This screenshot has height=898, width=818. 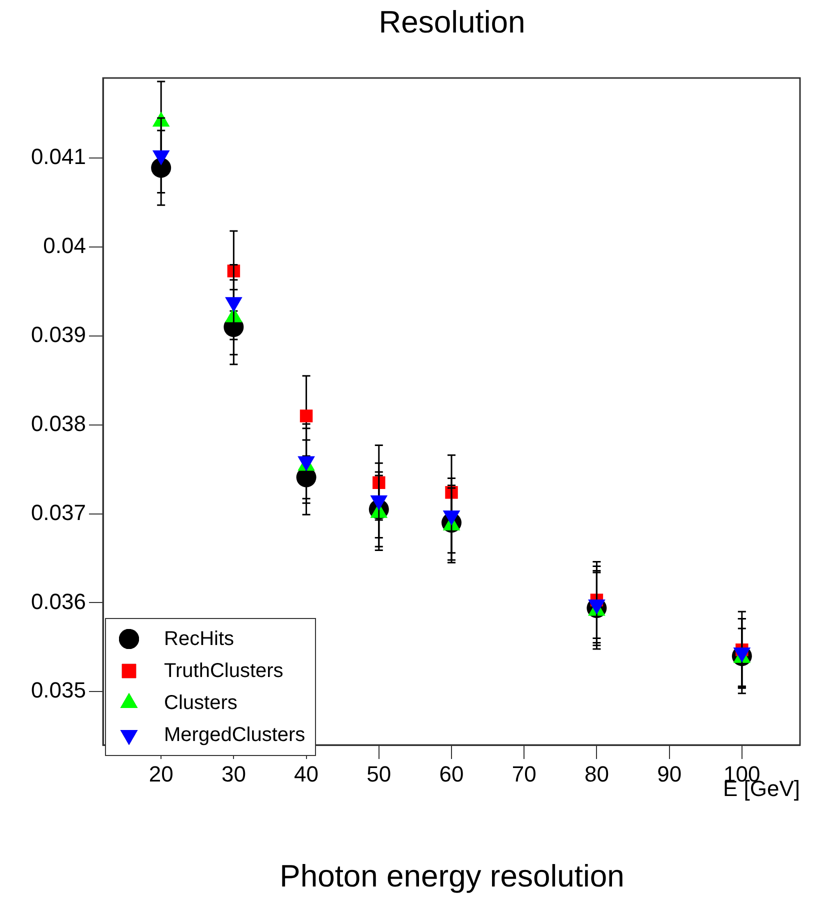 What do you see at coordinates (596, 773) in the screenshot?
I see `x-tick-label: 80` at bounding box center [596, 773].